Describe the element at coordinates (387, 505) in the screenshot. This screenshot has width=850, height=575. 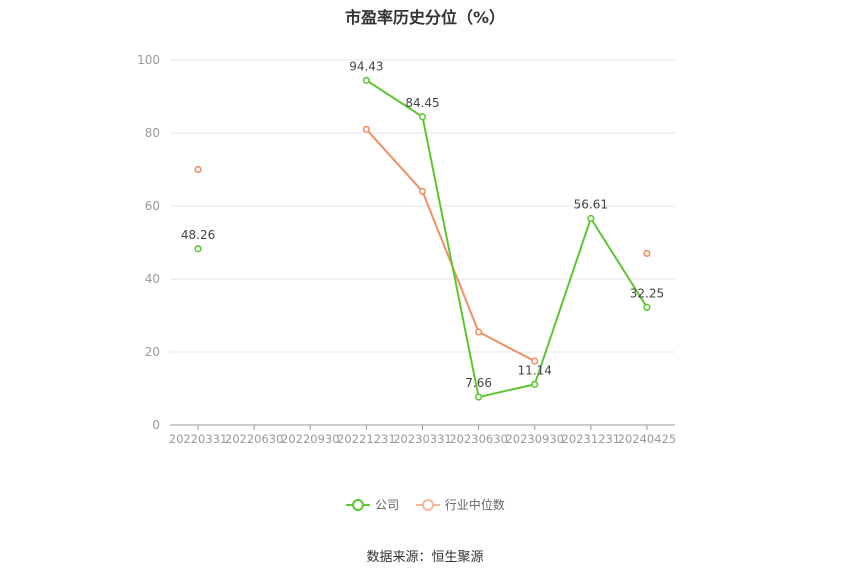
I see `legend-label-company: 公司` at that location.